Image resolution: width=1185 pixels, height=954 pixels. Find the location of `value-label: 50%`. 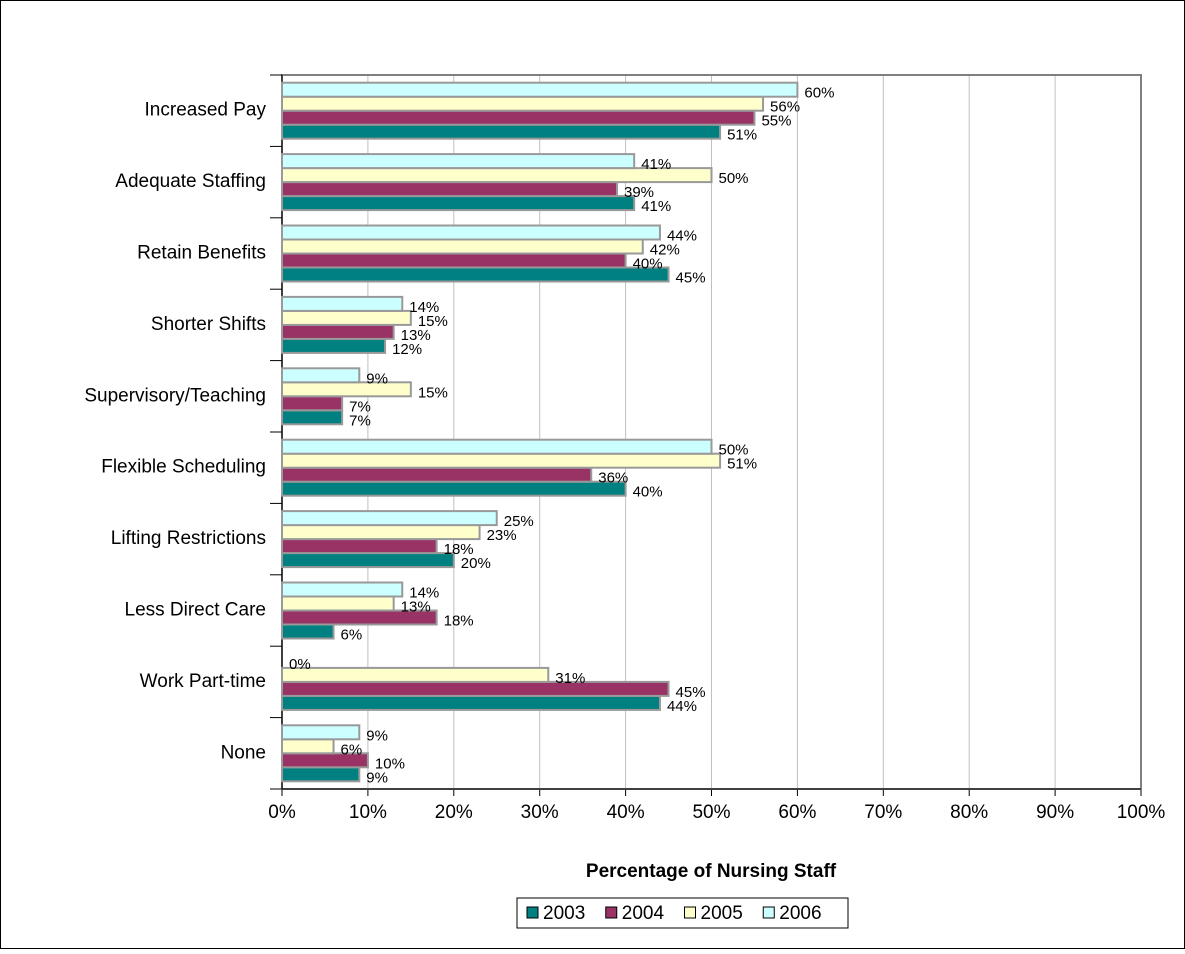

value-label: 50% is located at coordinates (734, 178).